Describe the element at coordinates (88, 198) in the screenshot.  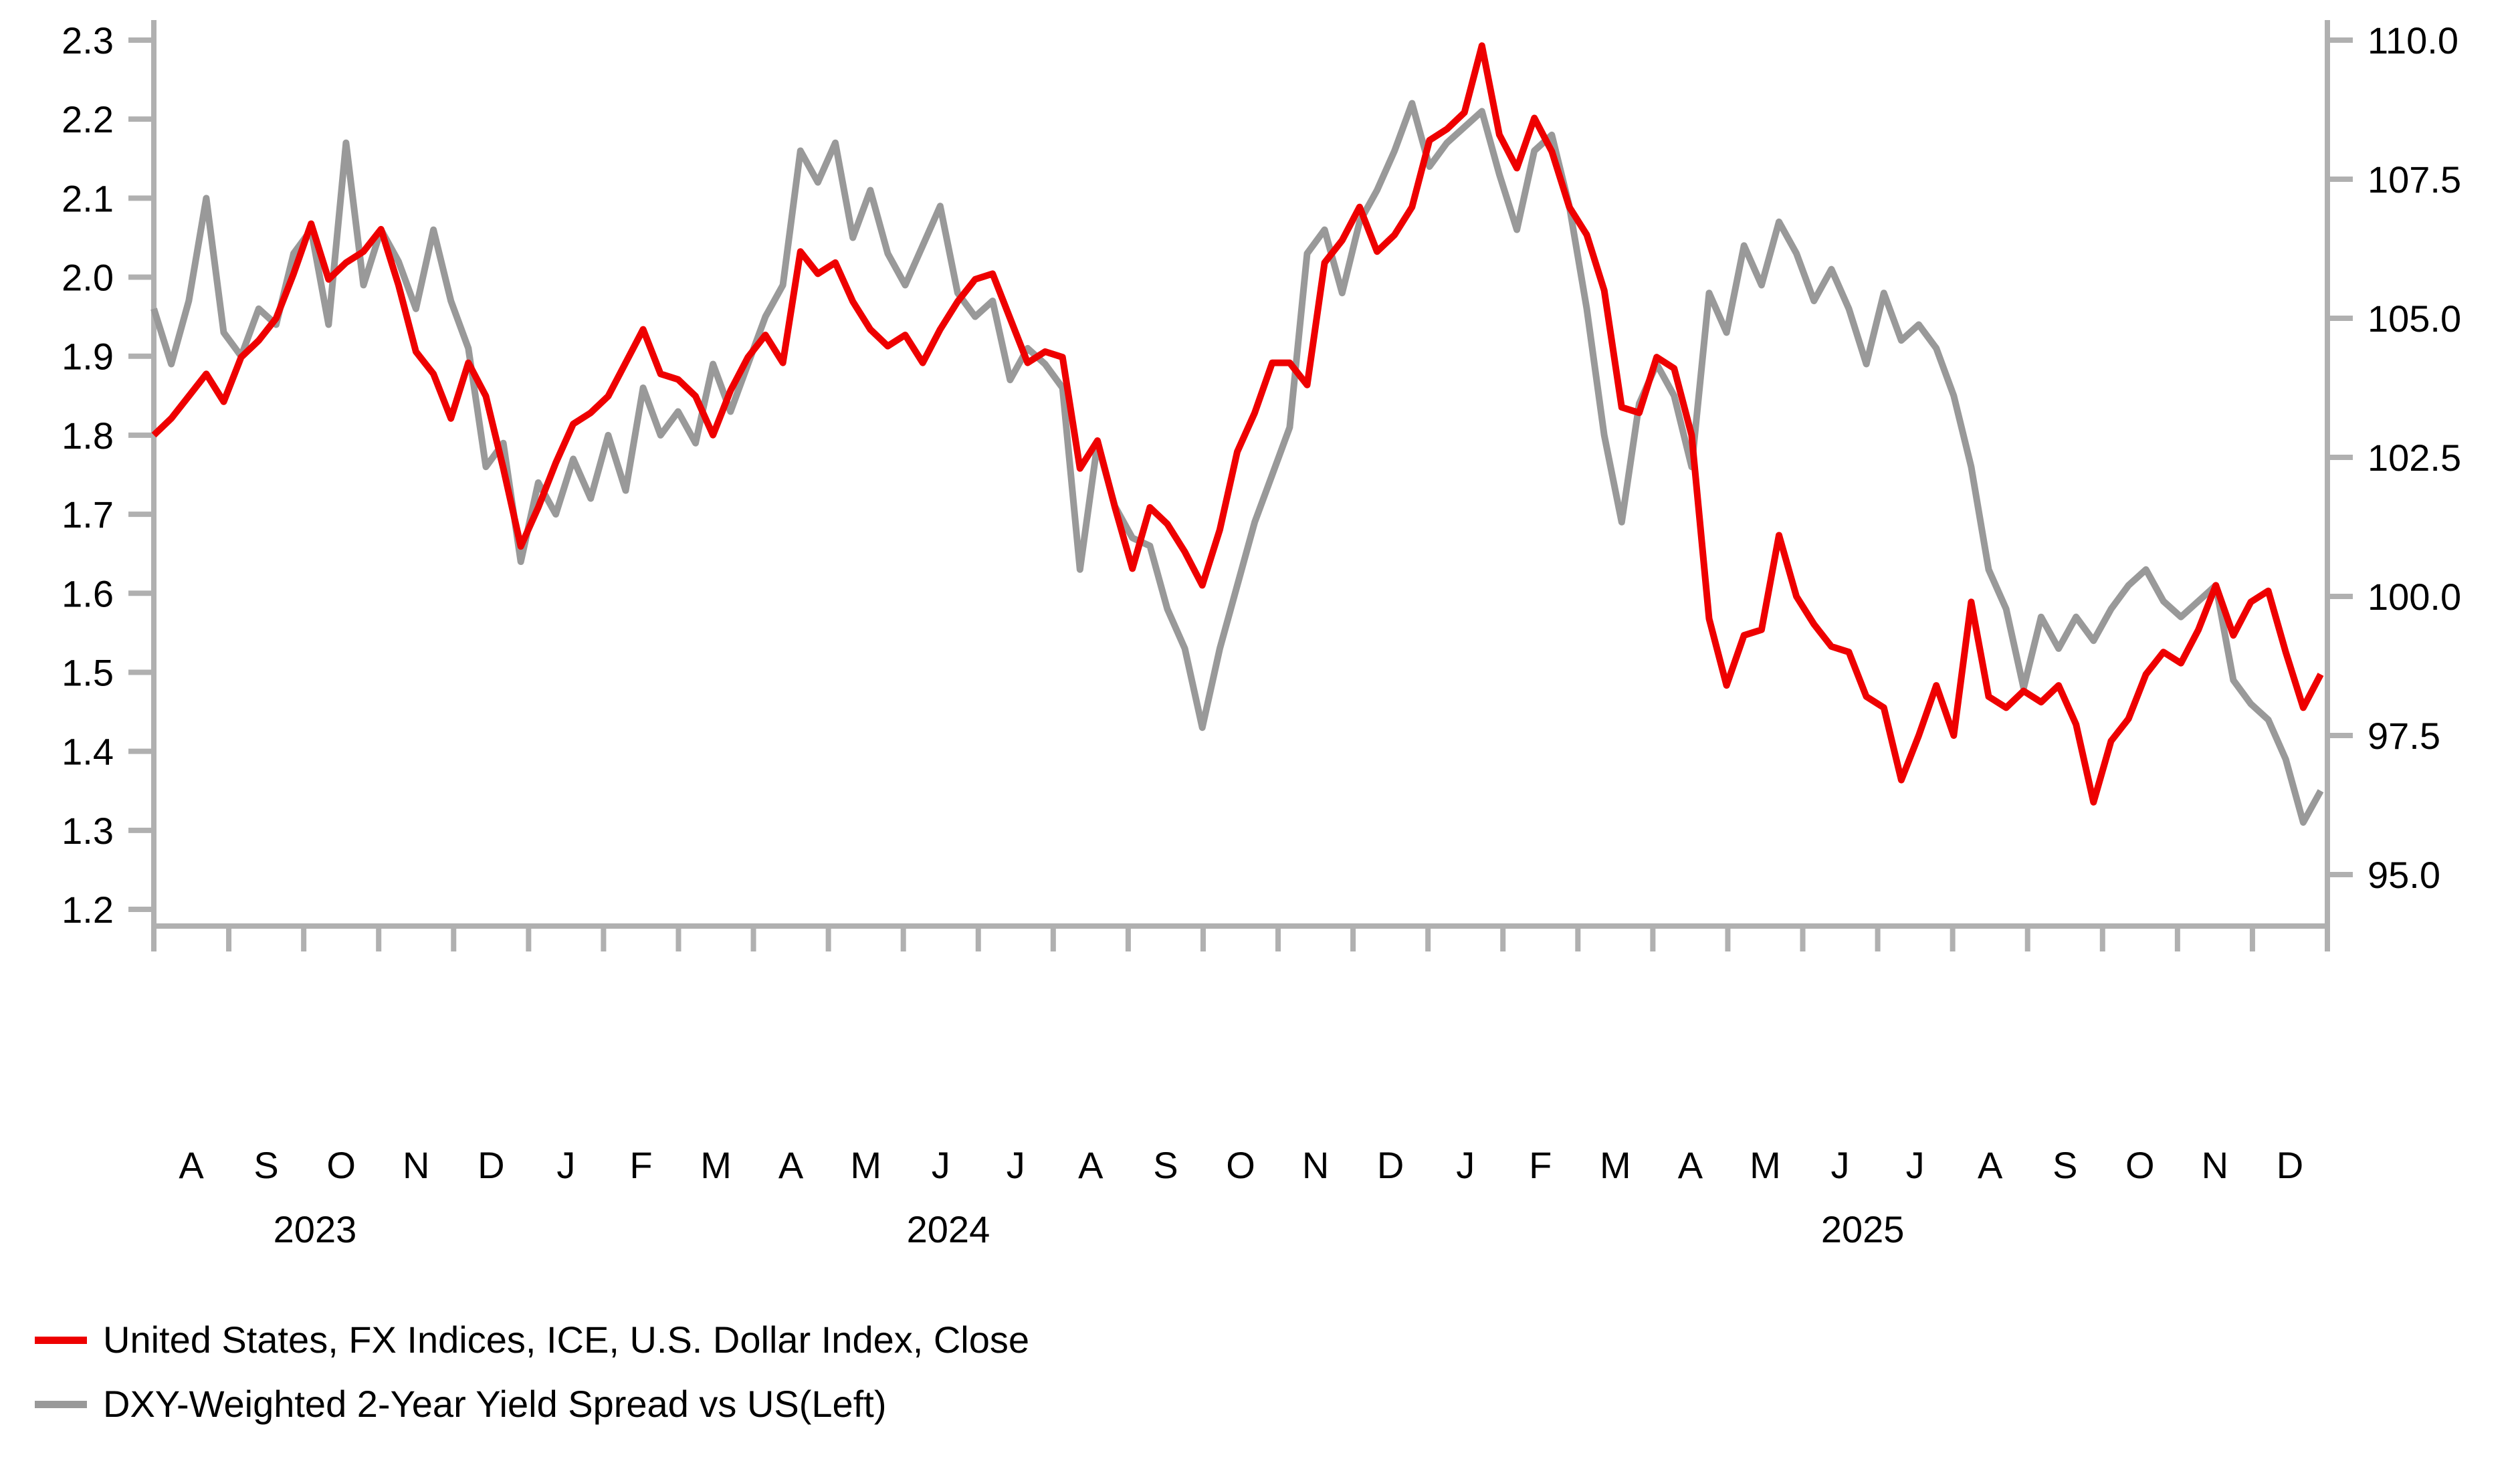
I see `left-tick-label: 2.1` at that location.